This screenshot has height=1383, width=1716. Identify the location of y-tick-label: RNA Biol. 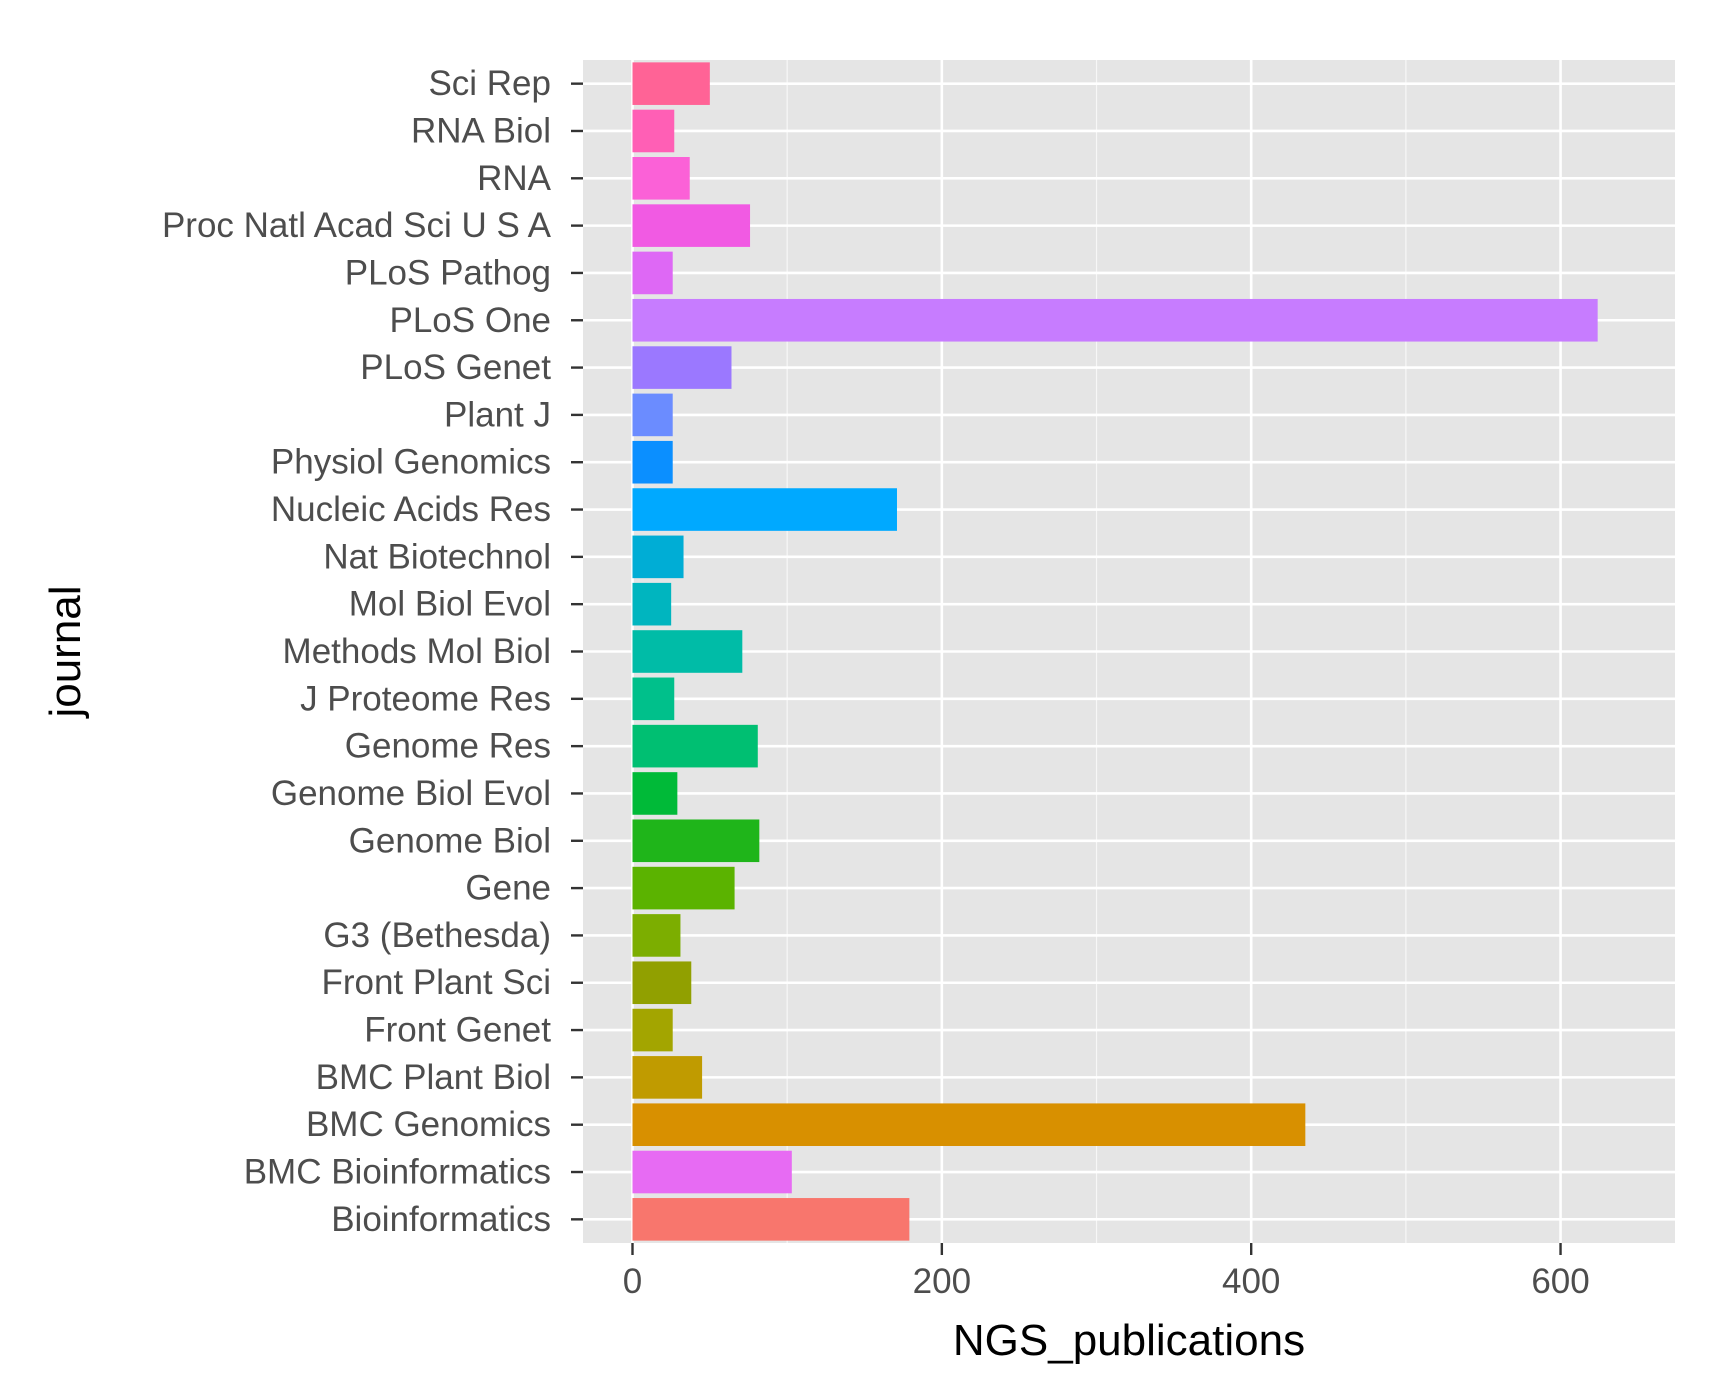
(481, 130).